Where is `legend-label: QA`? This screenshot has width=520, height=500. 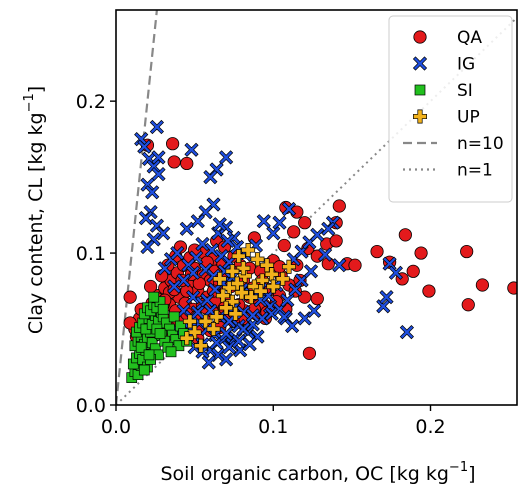 legend-label: QA is located at coordinates (469, 38).